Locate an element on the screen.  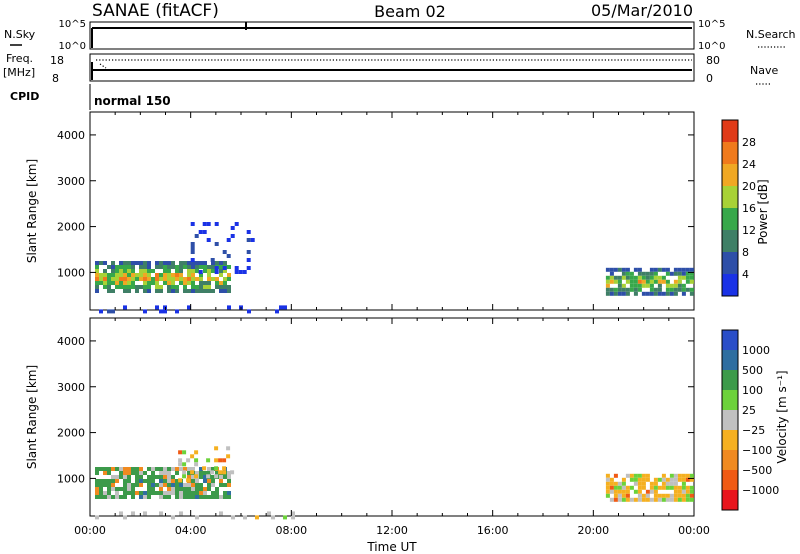
y-tick-label: 2000 is located at coordinates (71, 227).